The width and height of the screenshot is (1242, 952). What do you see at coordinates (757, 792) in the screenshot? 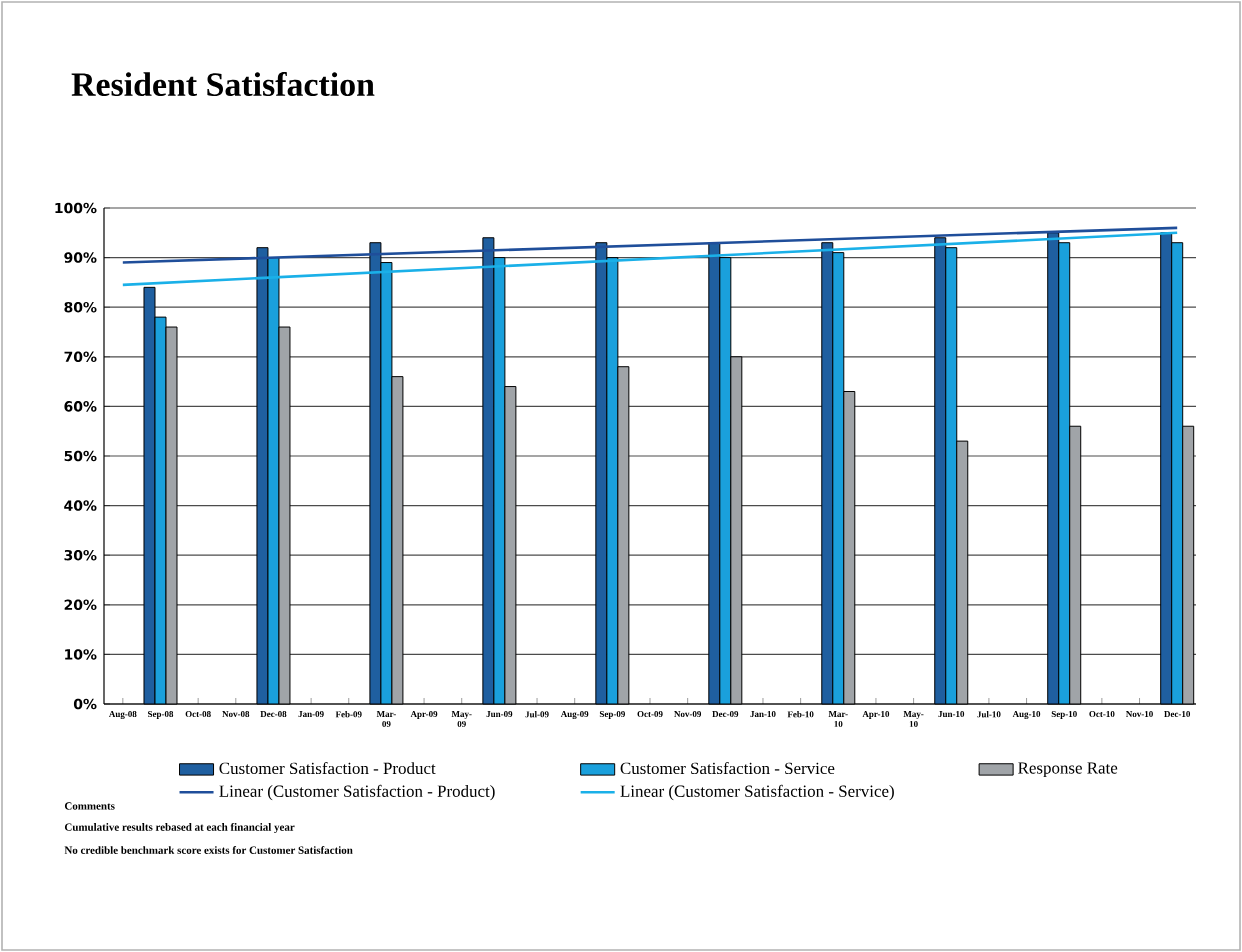
I see `legend-label: Linear (Customer Satisfaction - Service)` at bounding box center [757, 792].